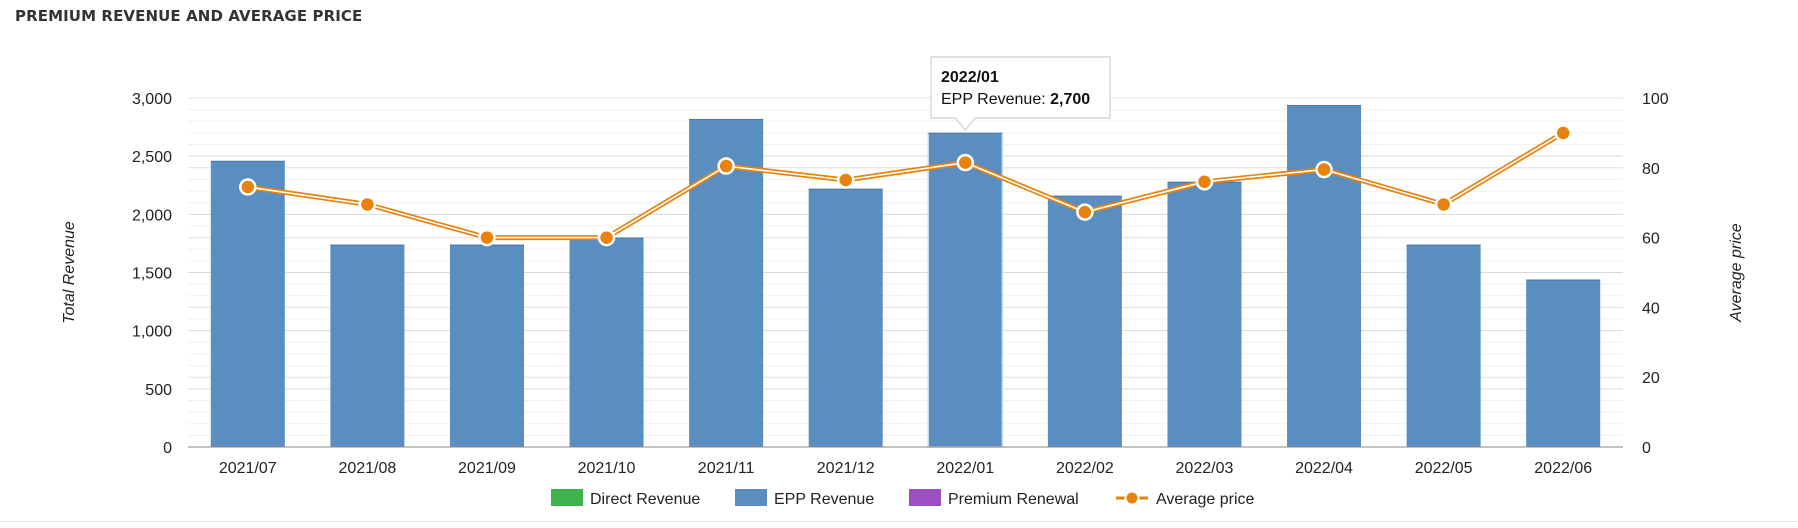 This screenshot has width=1798, height=528. Describe the element at coordinates (1205, 468) in the screenshot. I see `x-tick-label: 2022/03` at that location.